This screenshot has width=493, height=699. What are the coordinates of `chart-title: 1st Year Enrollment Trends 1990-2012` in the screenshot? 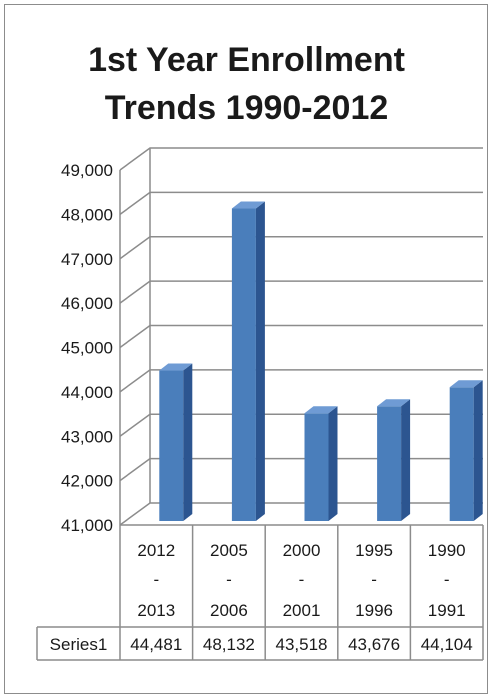 It's located at (246, 84).